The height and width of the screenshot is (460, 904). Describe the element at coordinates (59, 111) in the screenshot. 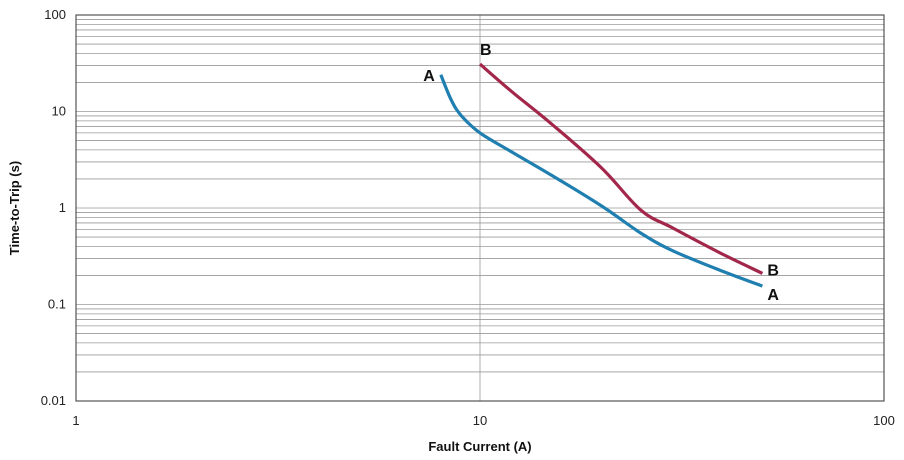

I see `y-tick-label: 10` at that location.